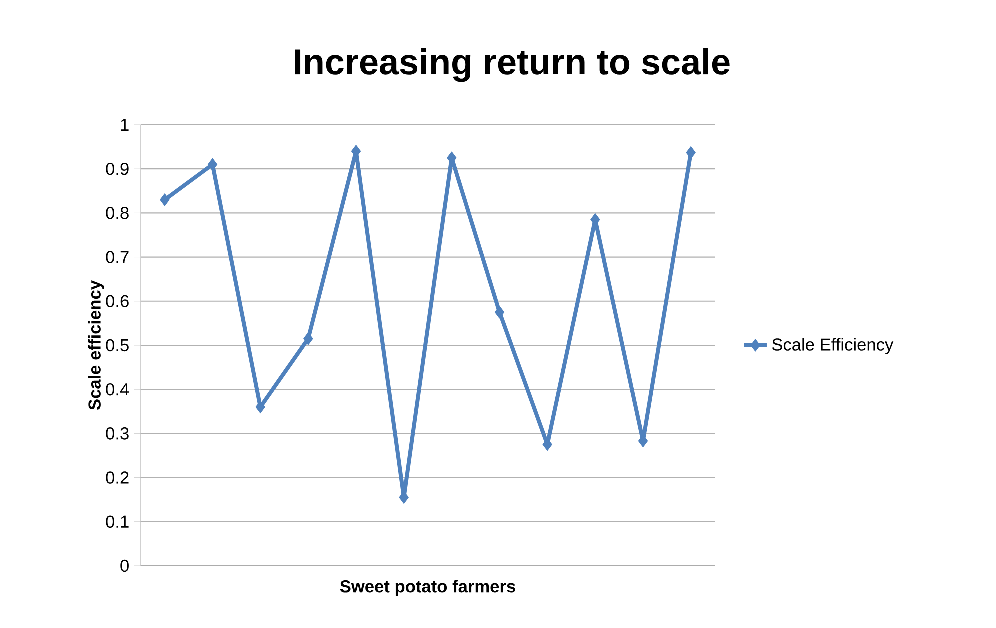 The image size is (996, 628). What do you see at coordinates (428, 588) in the screenshot?
I see `x-axis-title: Sweet potato farmers` at bounding box center [428, 588].